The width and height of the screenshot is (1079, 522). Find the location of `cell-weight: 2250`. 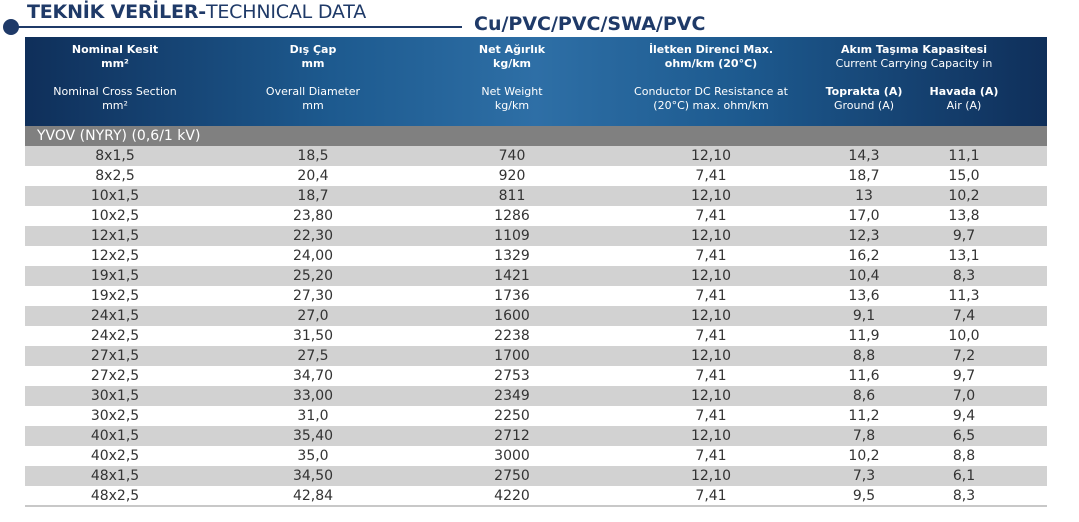

cell-weight: 2250 is located at coordinates (512, 416).